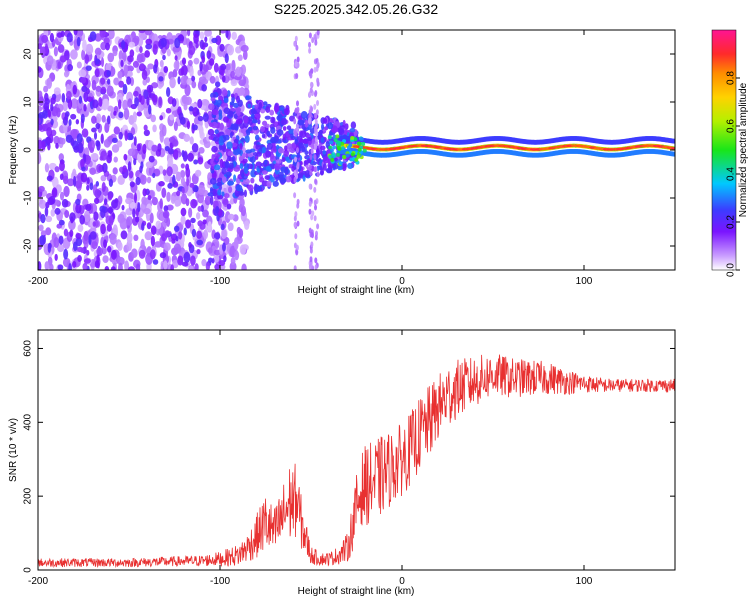 The width and height of the screenshot is (750, 605). Describe the element at coordinates (731, 174) in the screenshot. I see `colorbar-tick-label: 0.4` at that location.